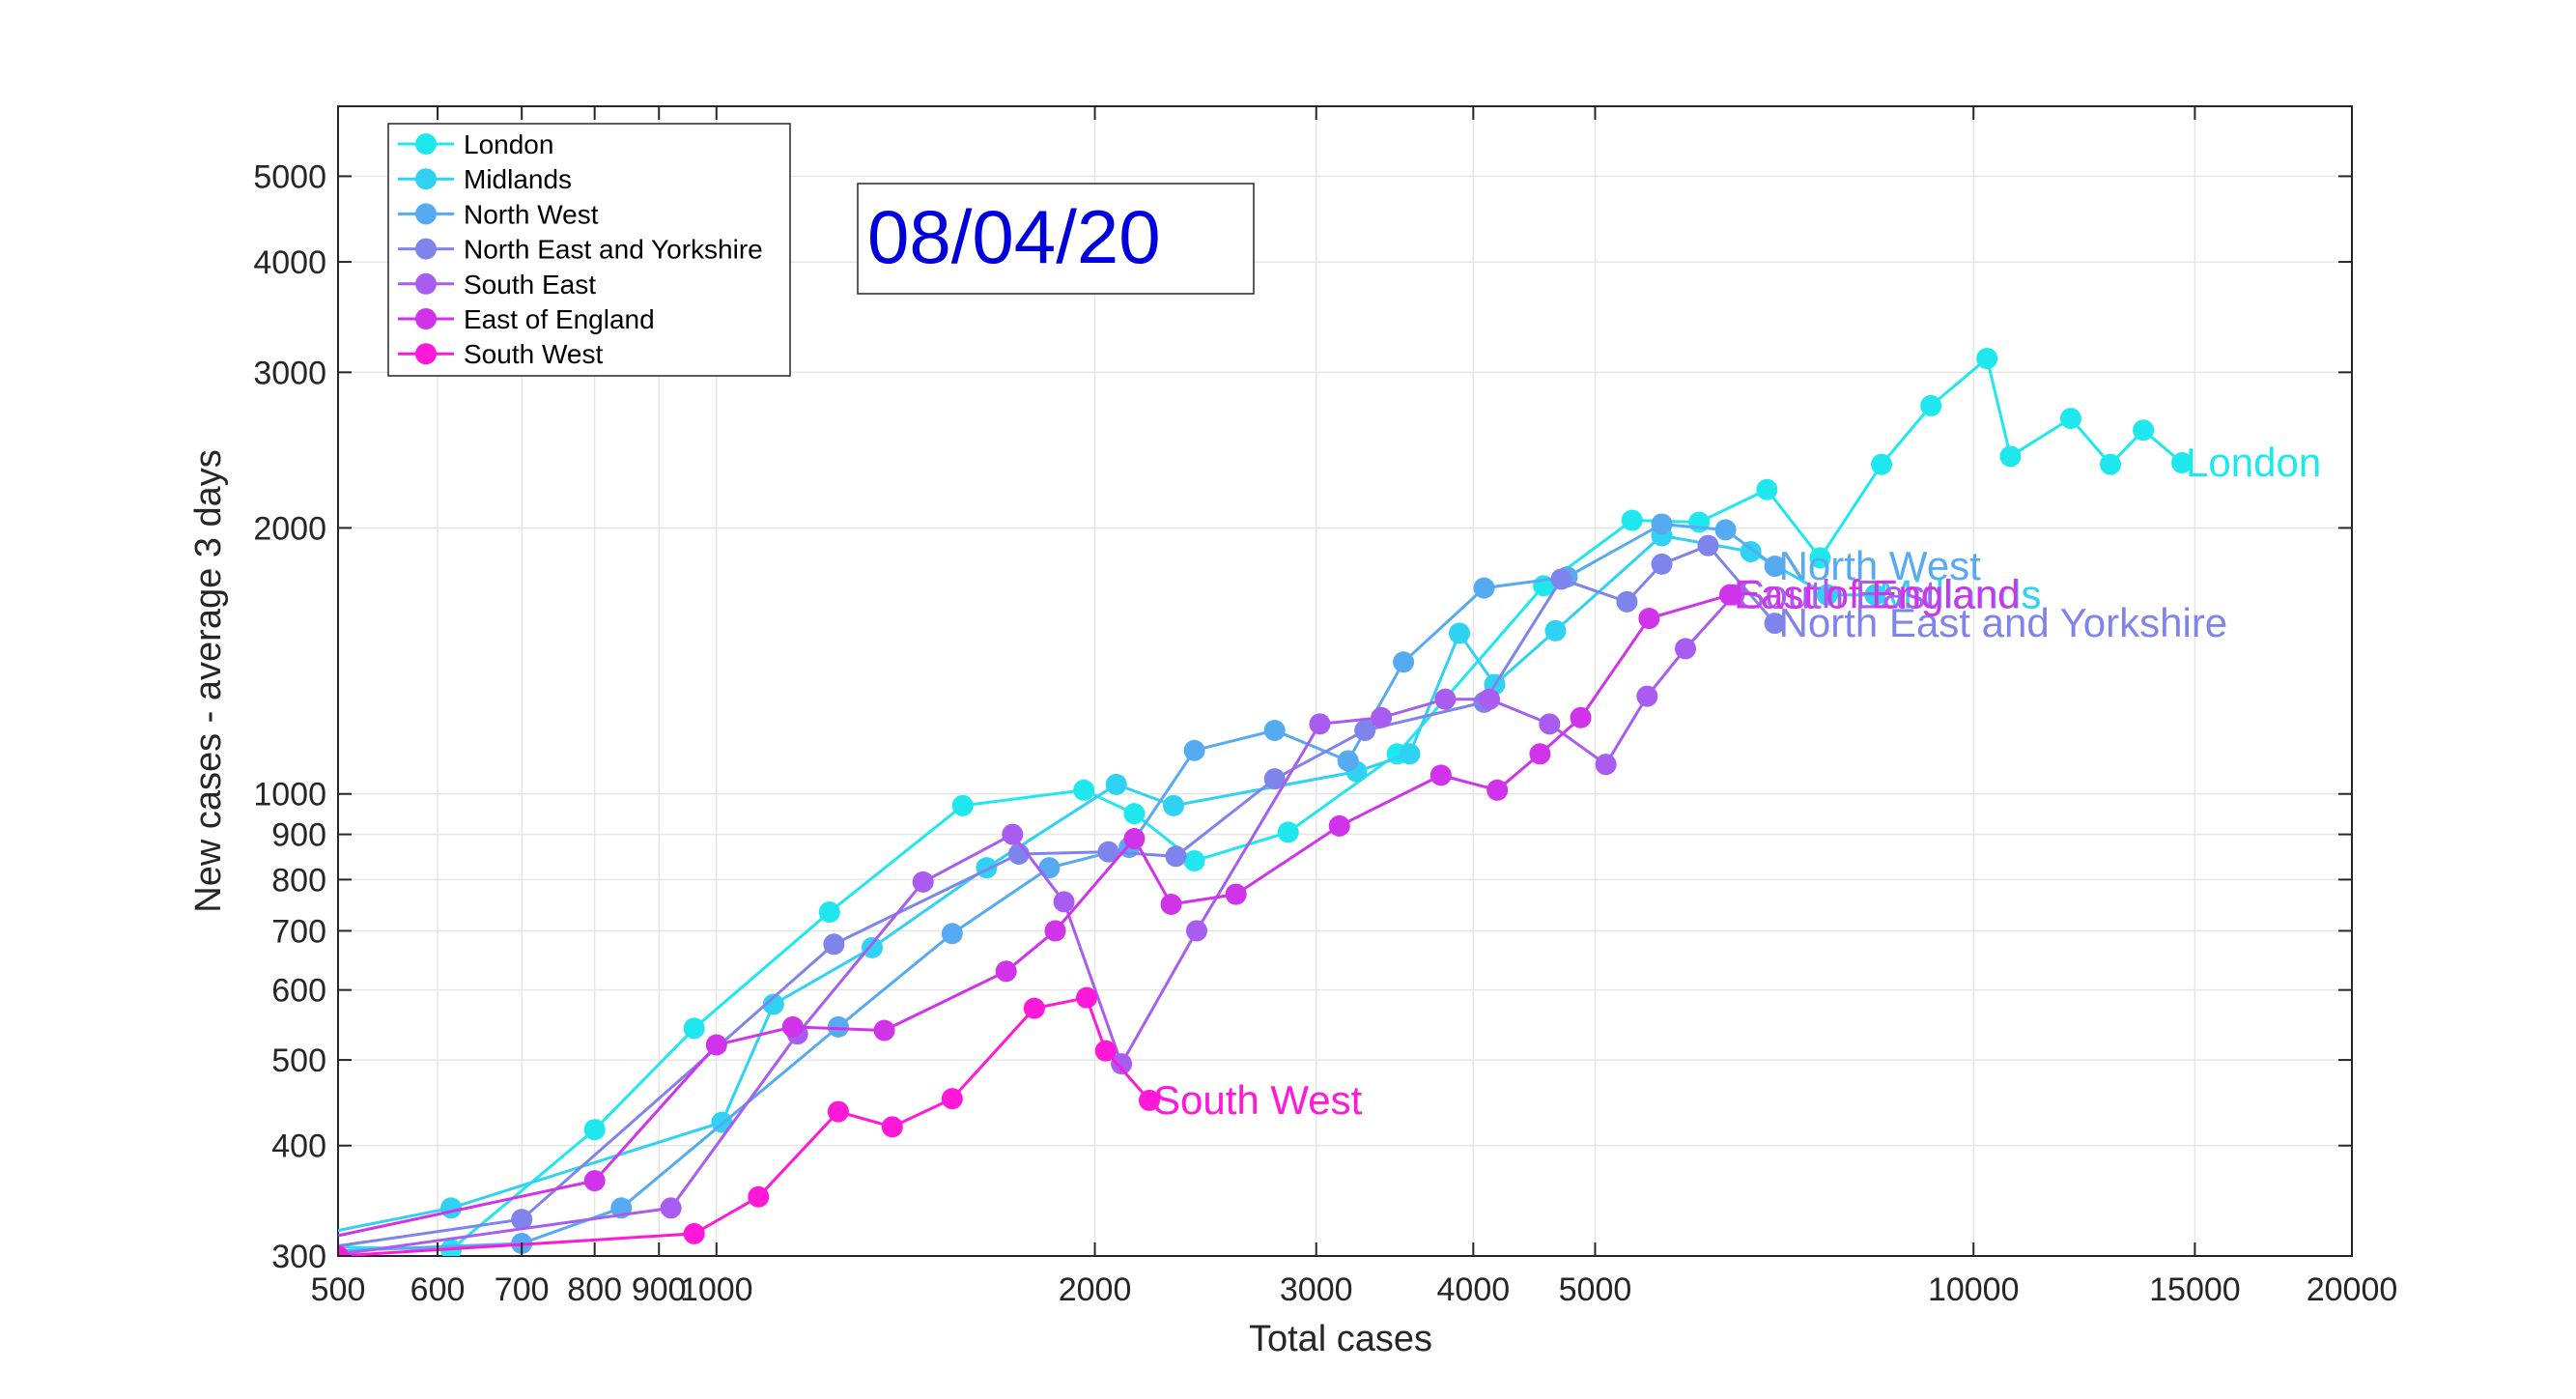 The width and height of the screenshot is (2576, 1399). I want to click on y-tick-label: 700, so click(298, 931).